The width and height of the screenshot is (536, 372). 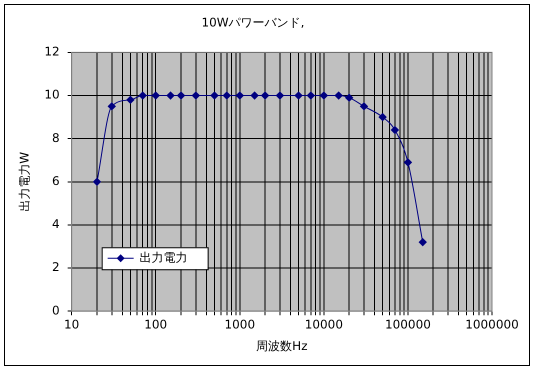 What do you see at coordinates (164, 257) in the screenshot?
I see `legend-label: 出力電力` at bounding box center [164, 257].